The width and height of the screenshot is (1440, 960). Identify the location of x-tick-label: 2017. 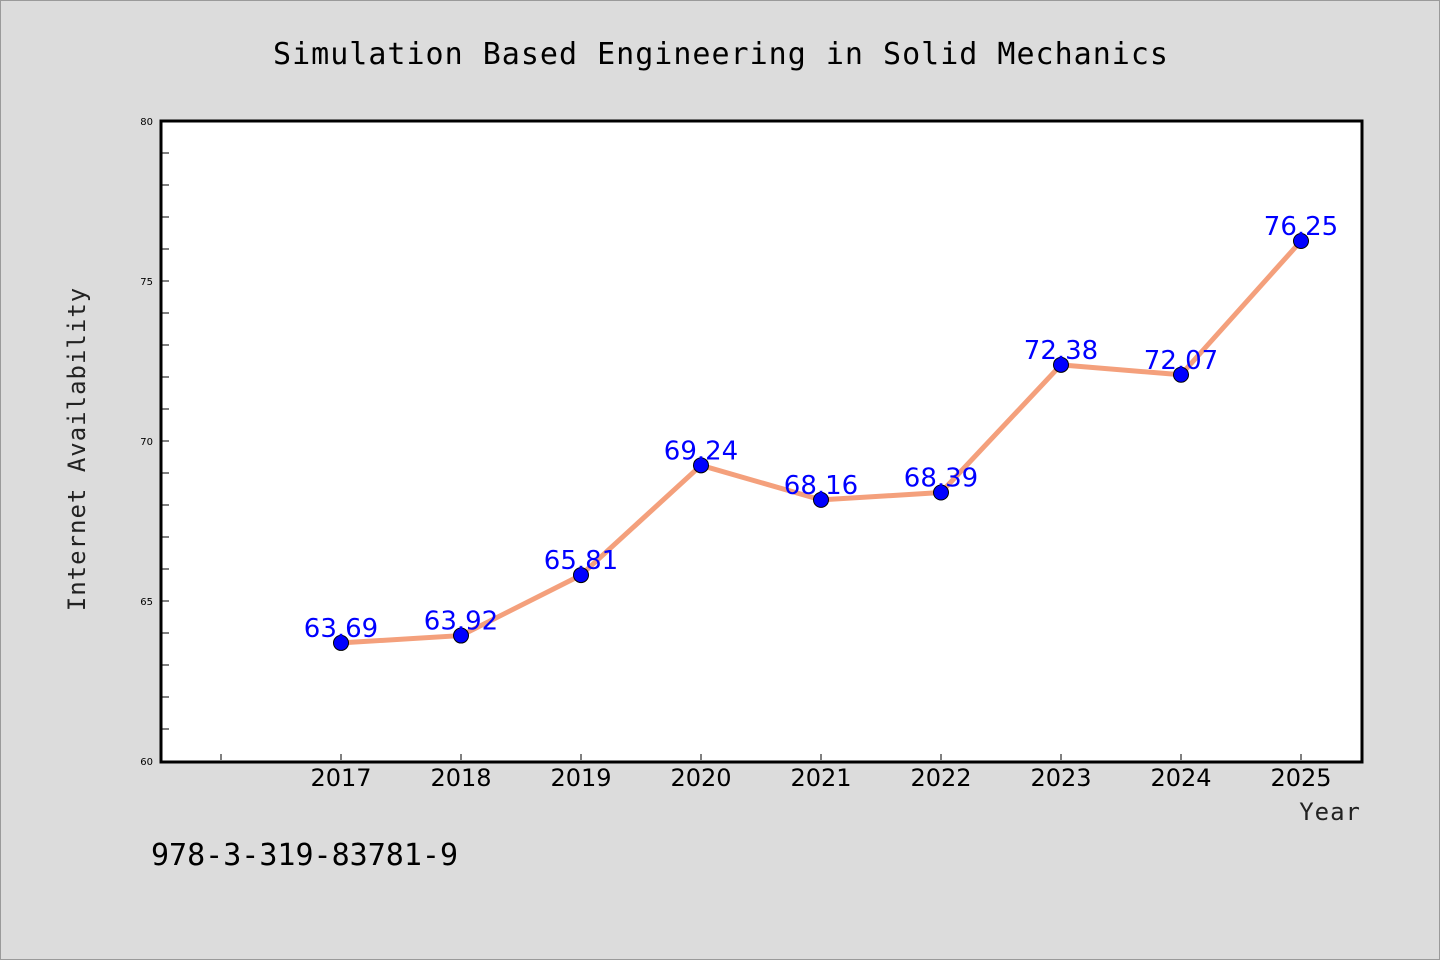
(340, 778).